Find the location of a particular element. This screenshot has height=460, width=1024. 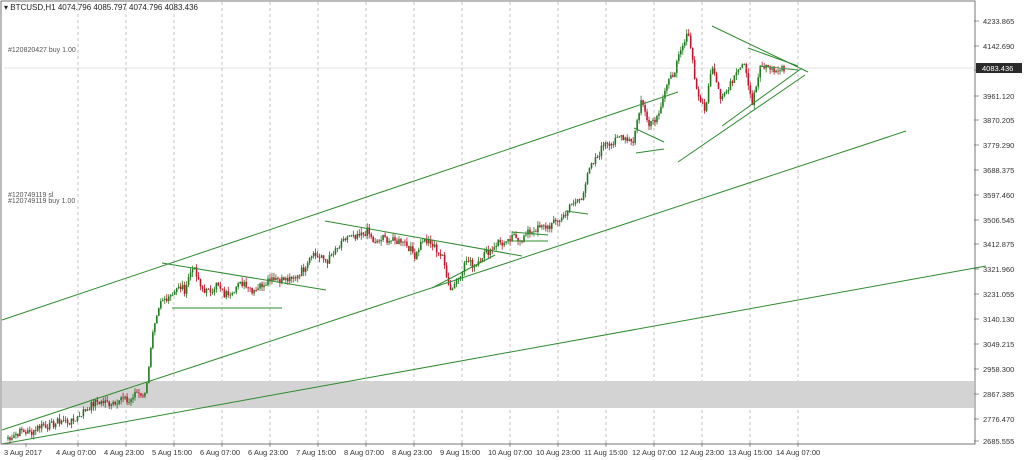

y-tick-label: 3231.055 is located at coordinates (998, 294).